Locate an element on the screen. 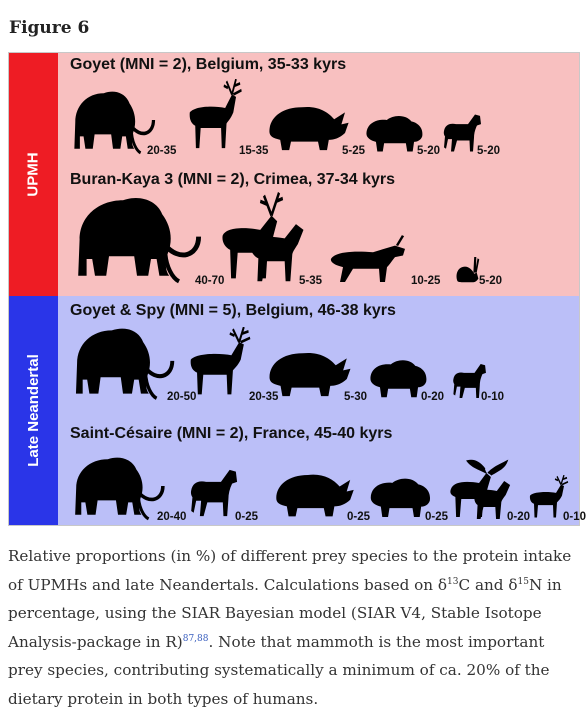 Image resolution: width=587 pixels, height=713 pixels. prey-percentage-label: 40-70 is located at coordinates (210, 281).